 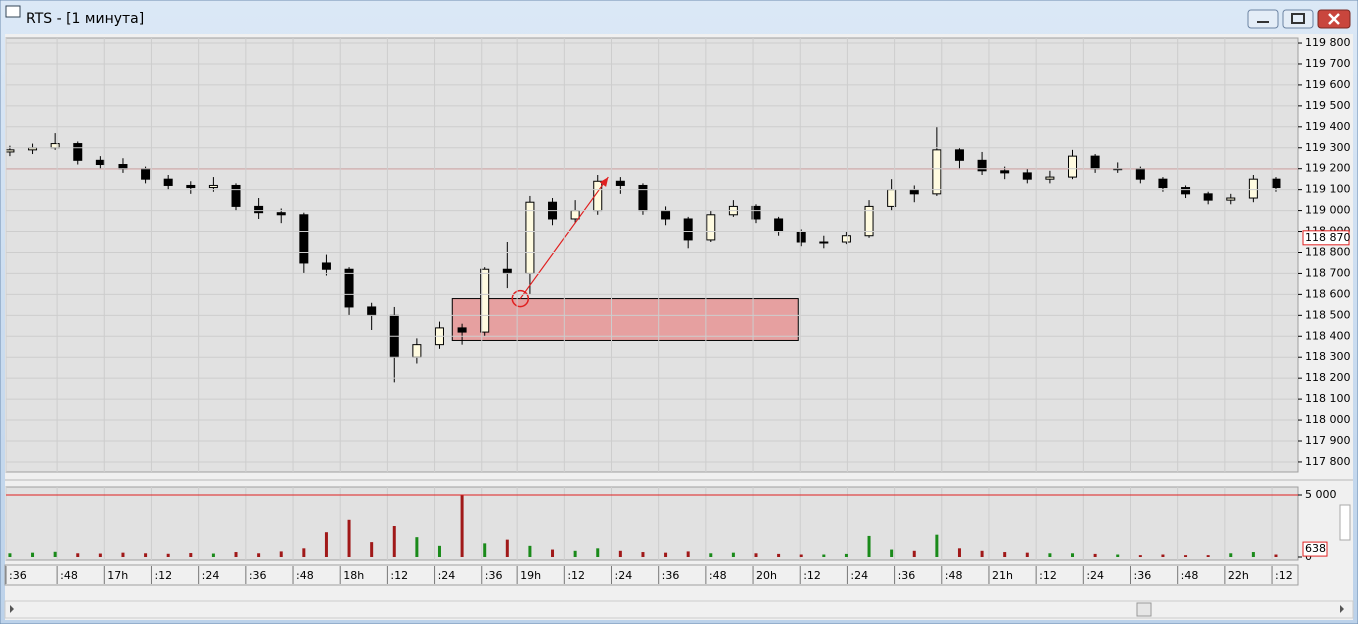 I want to click on y-tick-label: 118 100, so click(x=1328, y=398).